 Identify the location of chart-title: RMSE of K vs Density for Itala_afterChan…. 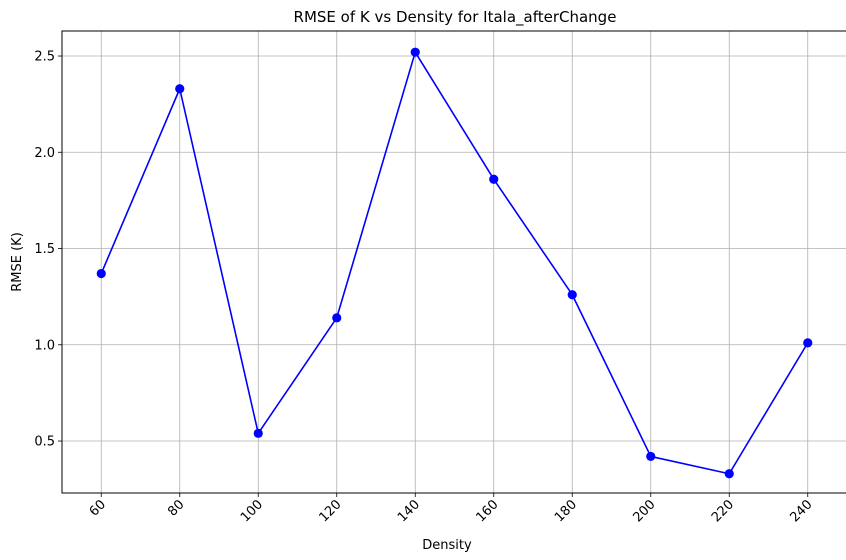
(455, 17).